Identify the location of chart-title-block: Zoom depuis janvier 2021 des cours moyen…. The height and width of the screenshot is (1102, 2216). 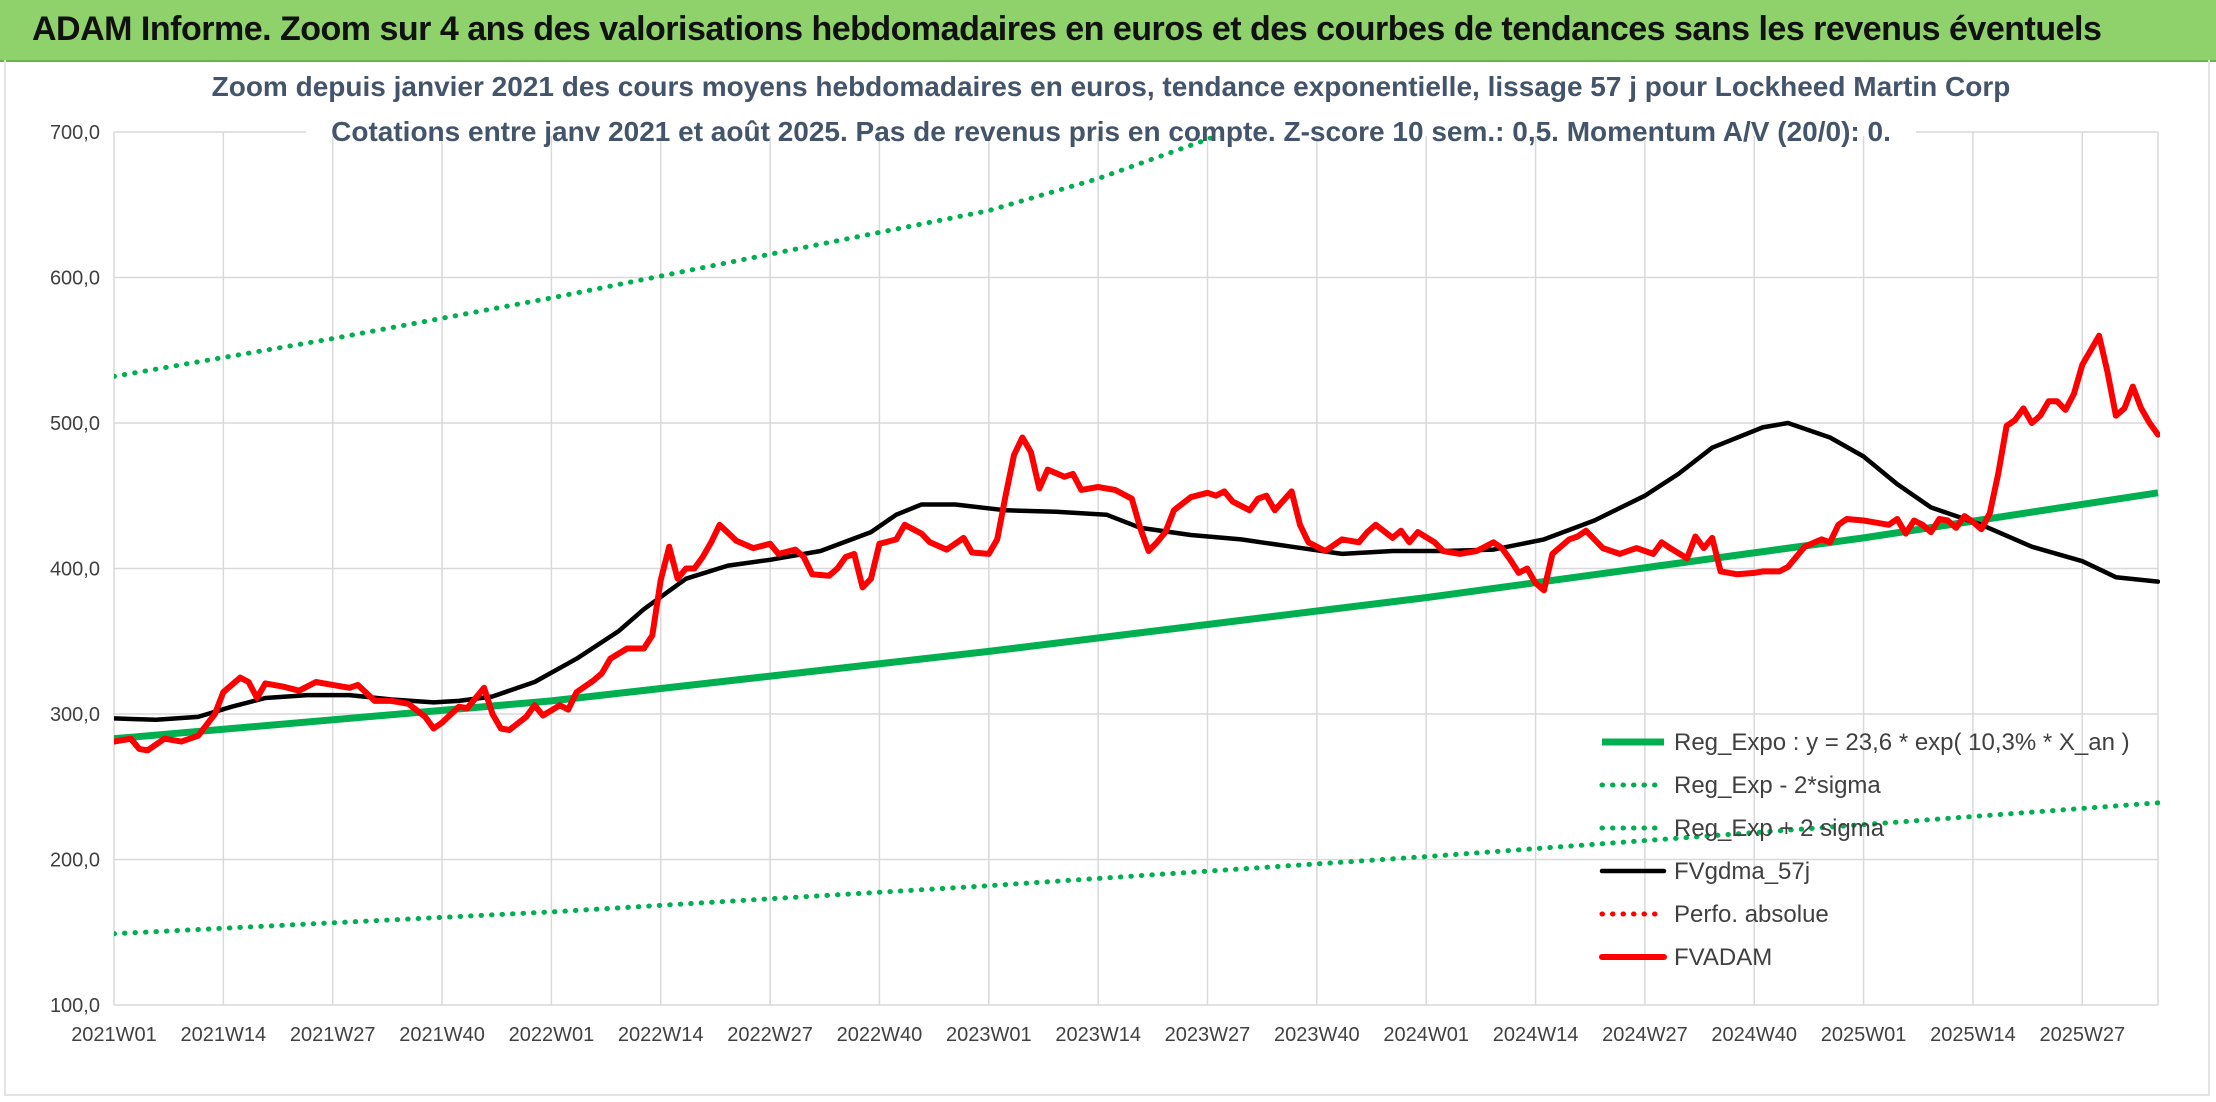
(1111, 104).